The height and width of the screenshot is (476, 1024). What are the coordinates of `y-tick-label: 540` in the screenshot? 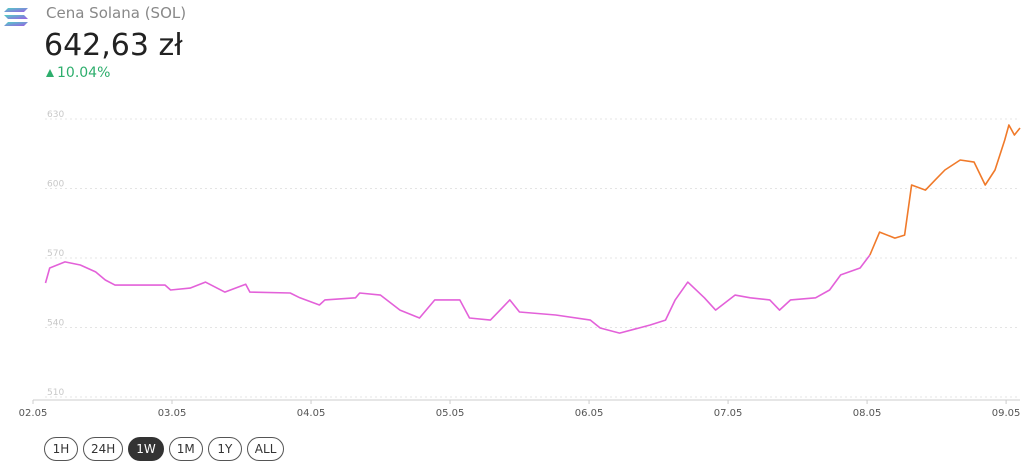 It's located at (55, 324).